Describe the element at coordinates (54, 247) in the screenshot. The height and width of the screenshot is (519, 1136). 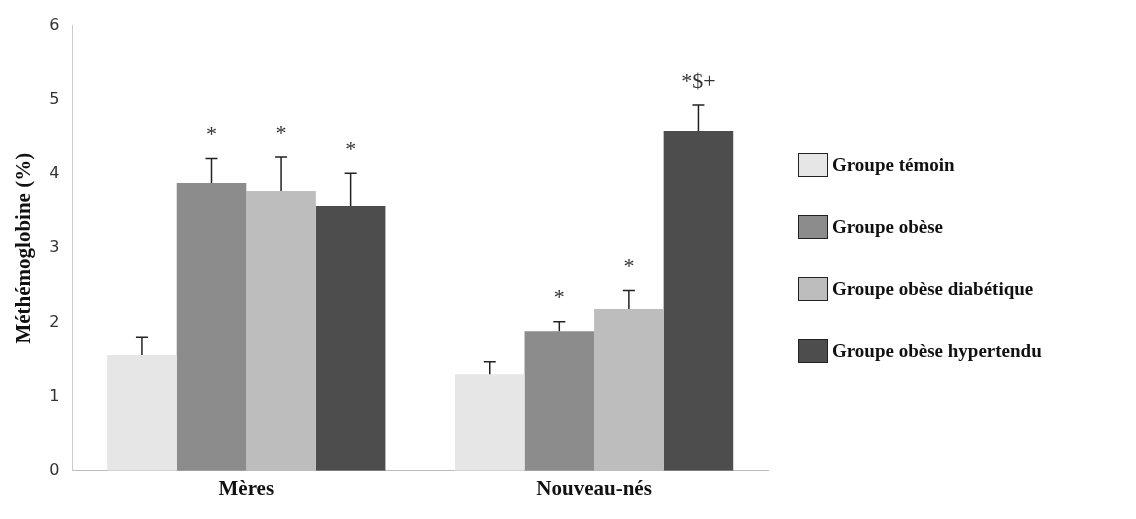
I see `y-tick-label: 3` at that location.